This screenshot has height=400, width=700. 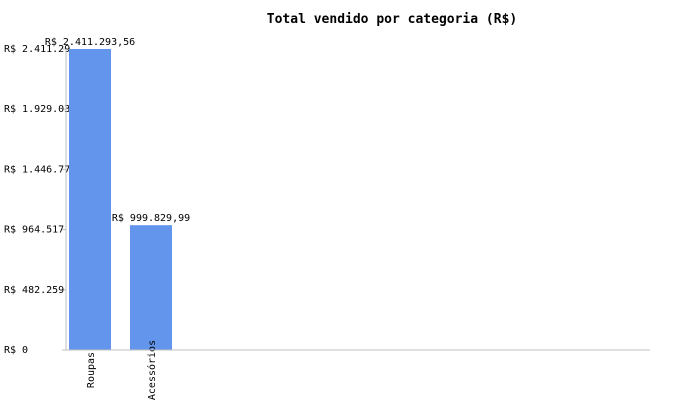 I want to click on y-tick-label: R$ 1.929.03, so click(x=37, y=109).